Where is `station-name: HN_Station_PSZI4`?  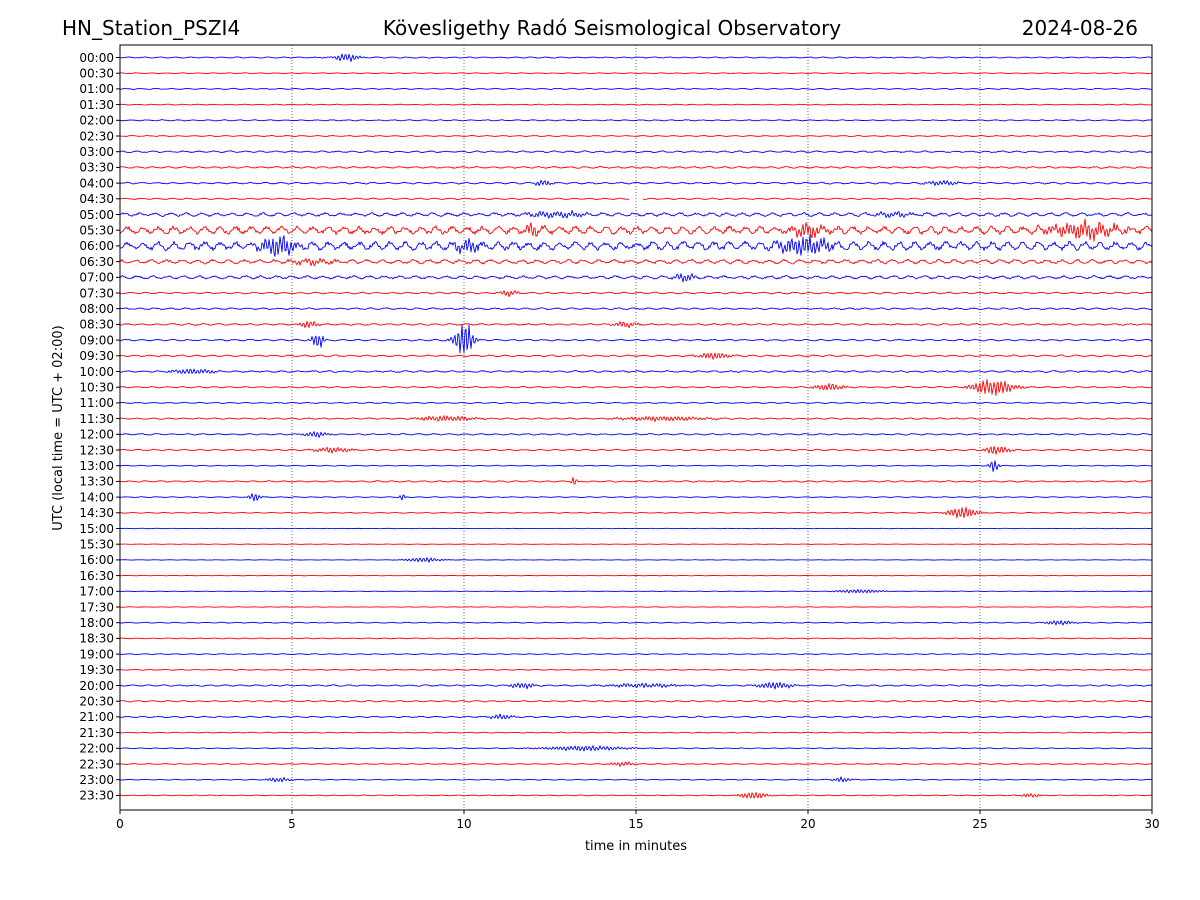 station-name: HN_Station_PSZI4 is located at coordinates (151, 28).